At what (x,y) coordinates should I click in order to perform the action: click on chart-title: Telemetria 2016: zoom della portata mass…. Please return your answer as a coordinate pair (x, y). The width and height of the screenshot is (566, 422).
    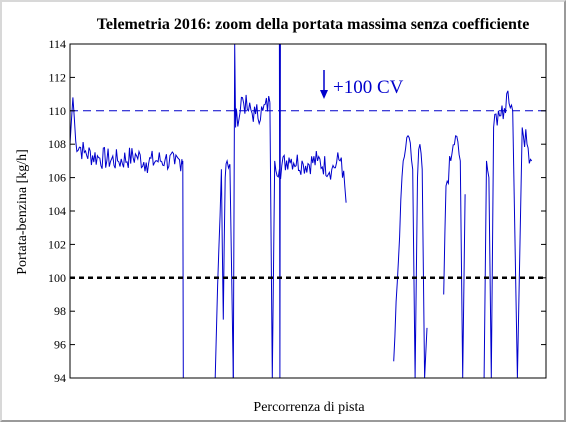
    Looking at the image, I should click on (313, 24).